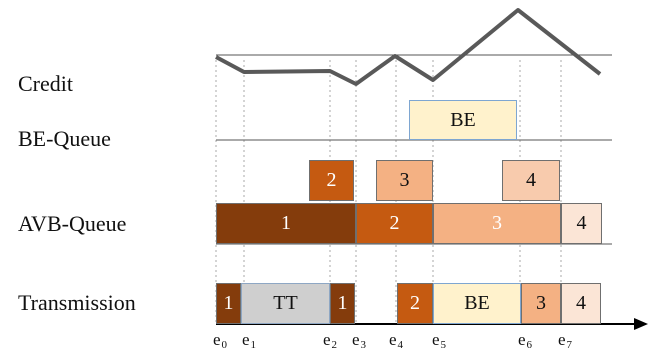 This screenshot has height=355, width=652. What do you see at coordinates (72, 223) in the screenshot?
I see `row-label-avb-queue: AVB-Queue` at bounding box center [72, 223].